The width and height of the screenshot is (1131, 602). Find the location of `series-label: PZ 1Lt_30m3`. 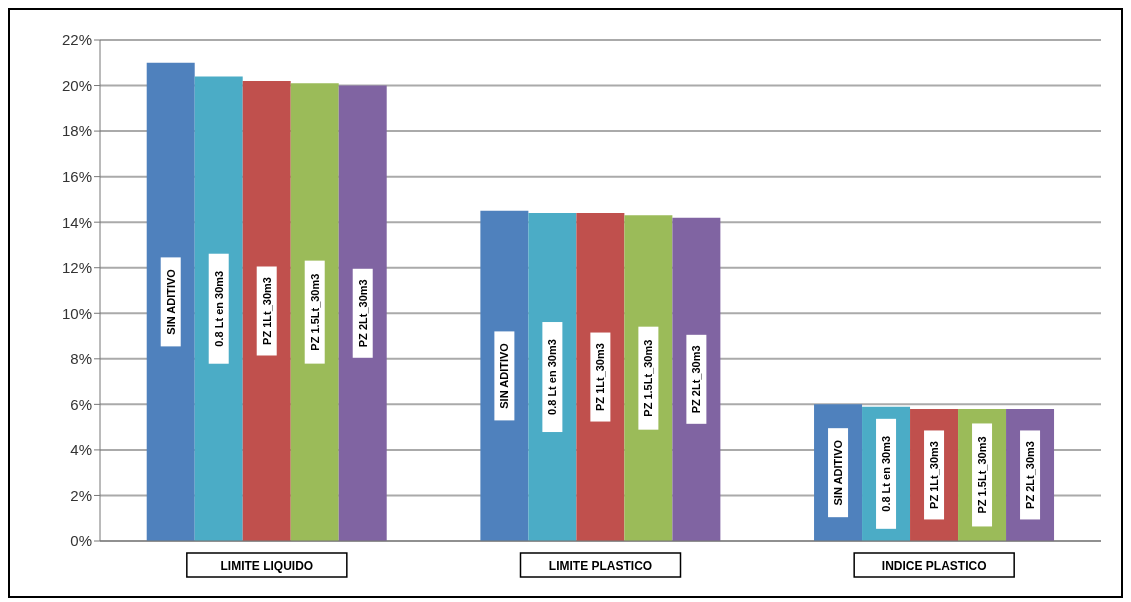

series-label: PZ 1Lt_30m3 is located at coordinates (266, 311).